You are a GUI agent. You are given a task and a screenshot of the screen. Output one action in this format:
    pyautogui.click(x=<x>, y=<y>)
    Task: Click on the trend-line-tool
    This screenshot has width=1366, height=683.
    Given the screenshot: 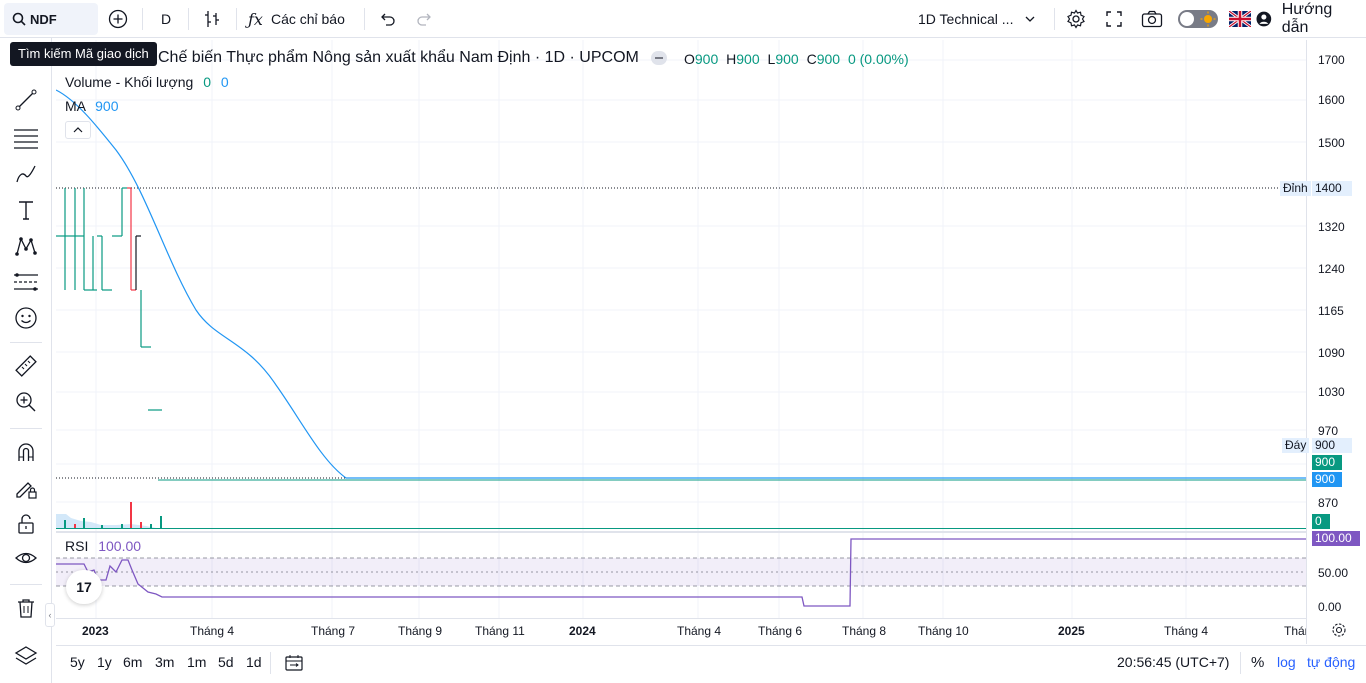 What is the action you would take?
    pyautogui.click(x=26, y=100)
    